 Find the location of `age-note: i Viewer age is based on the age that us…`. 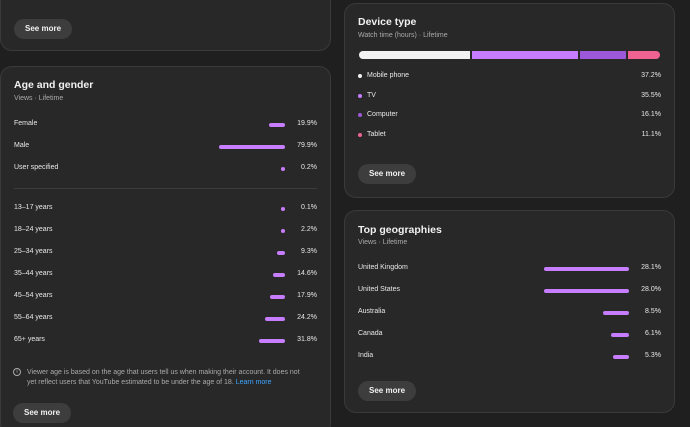

age-note: i Viewer age is based on the age that us… is located at coordinates (158, 378).